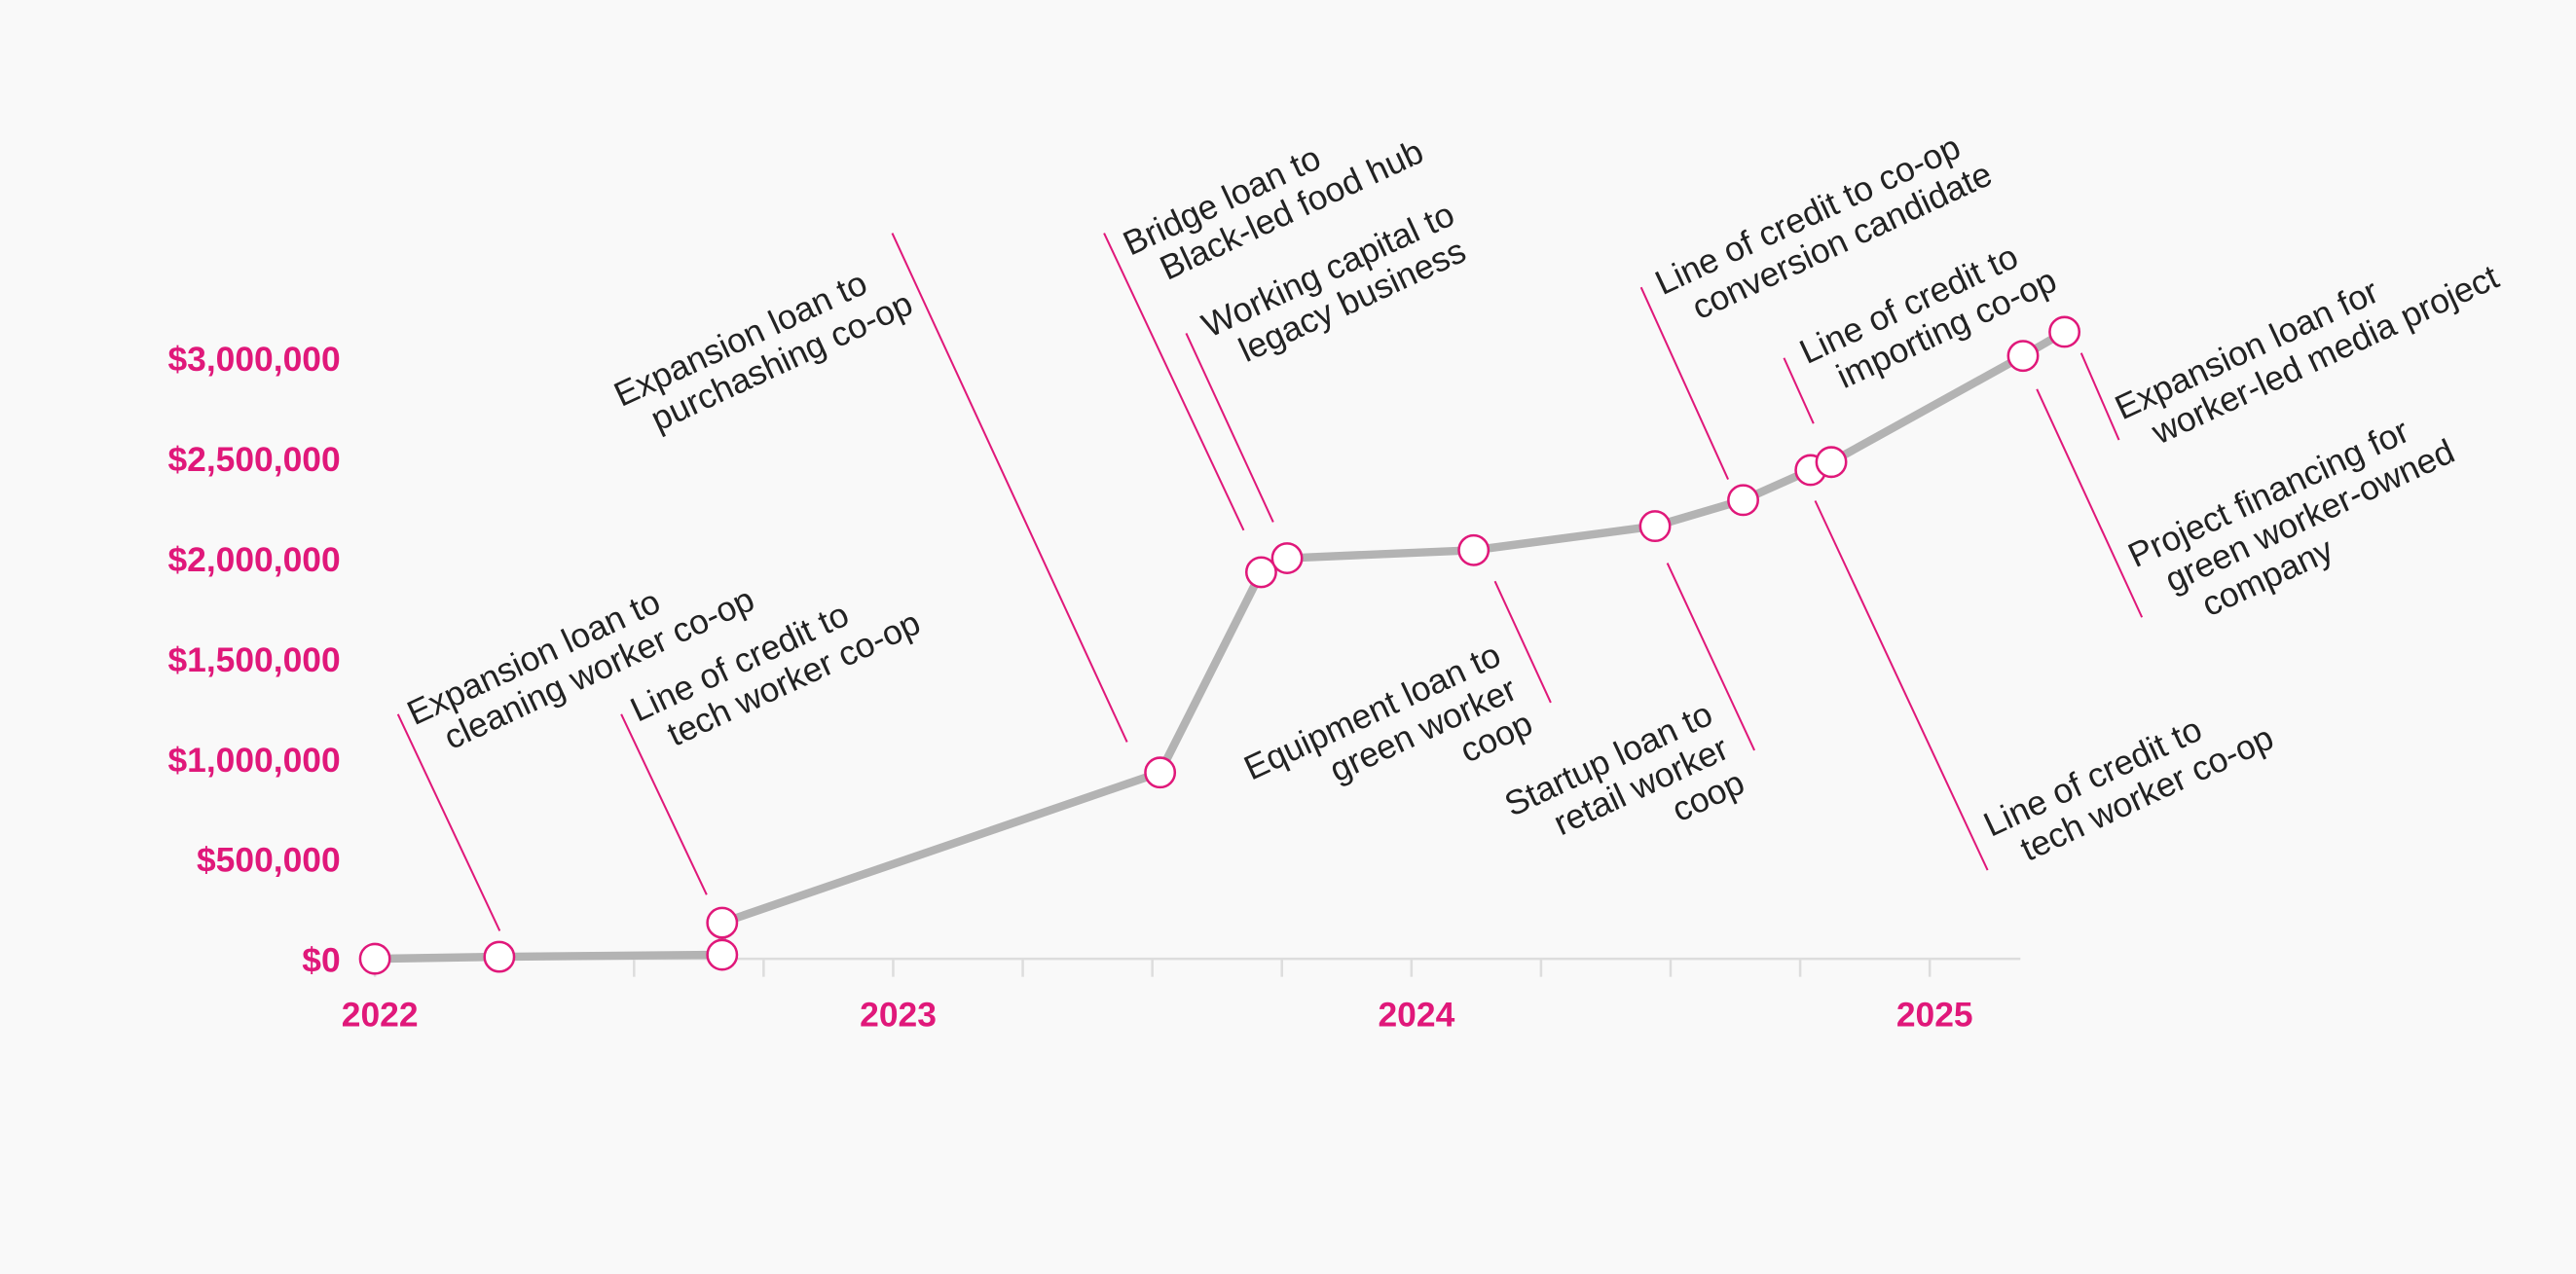 The image size is (2576, 1274). I want to click on y-tick-label: $2,000,000, so click(253, 559).